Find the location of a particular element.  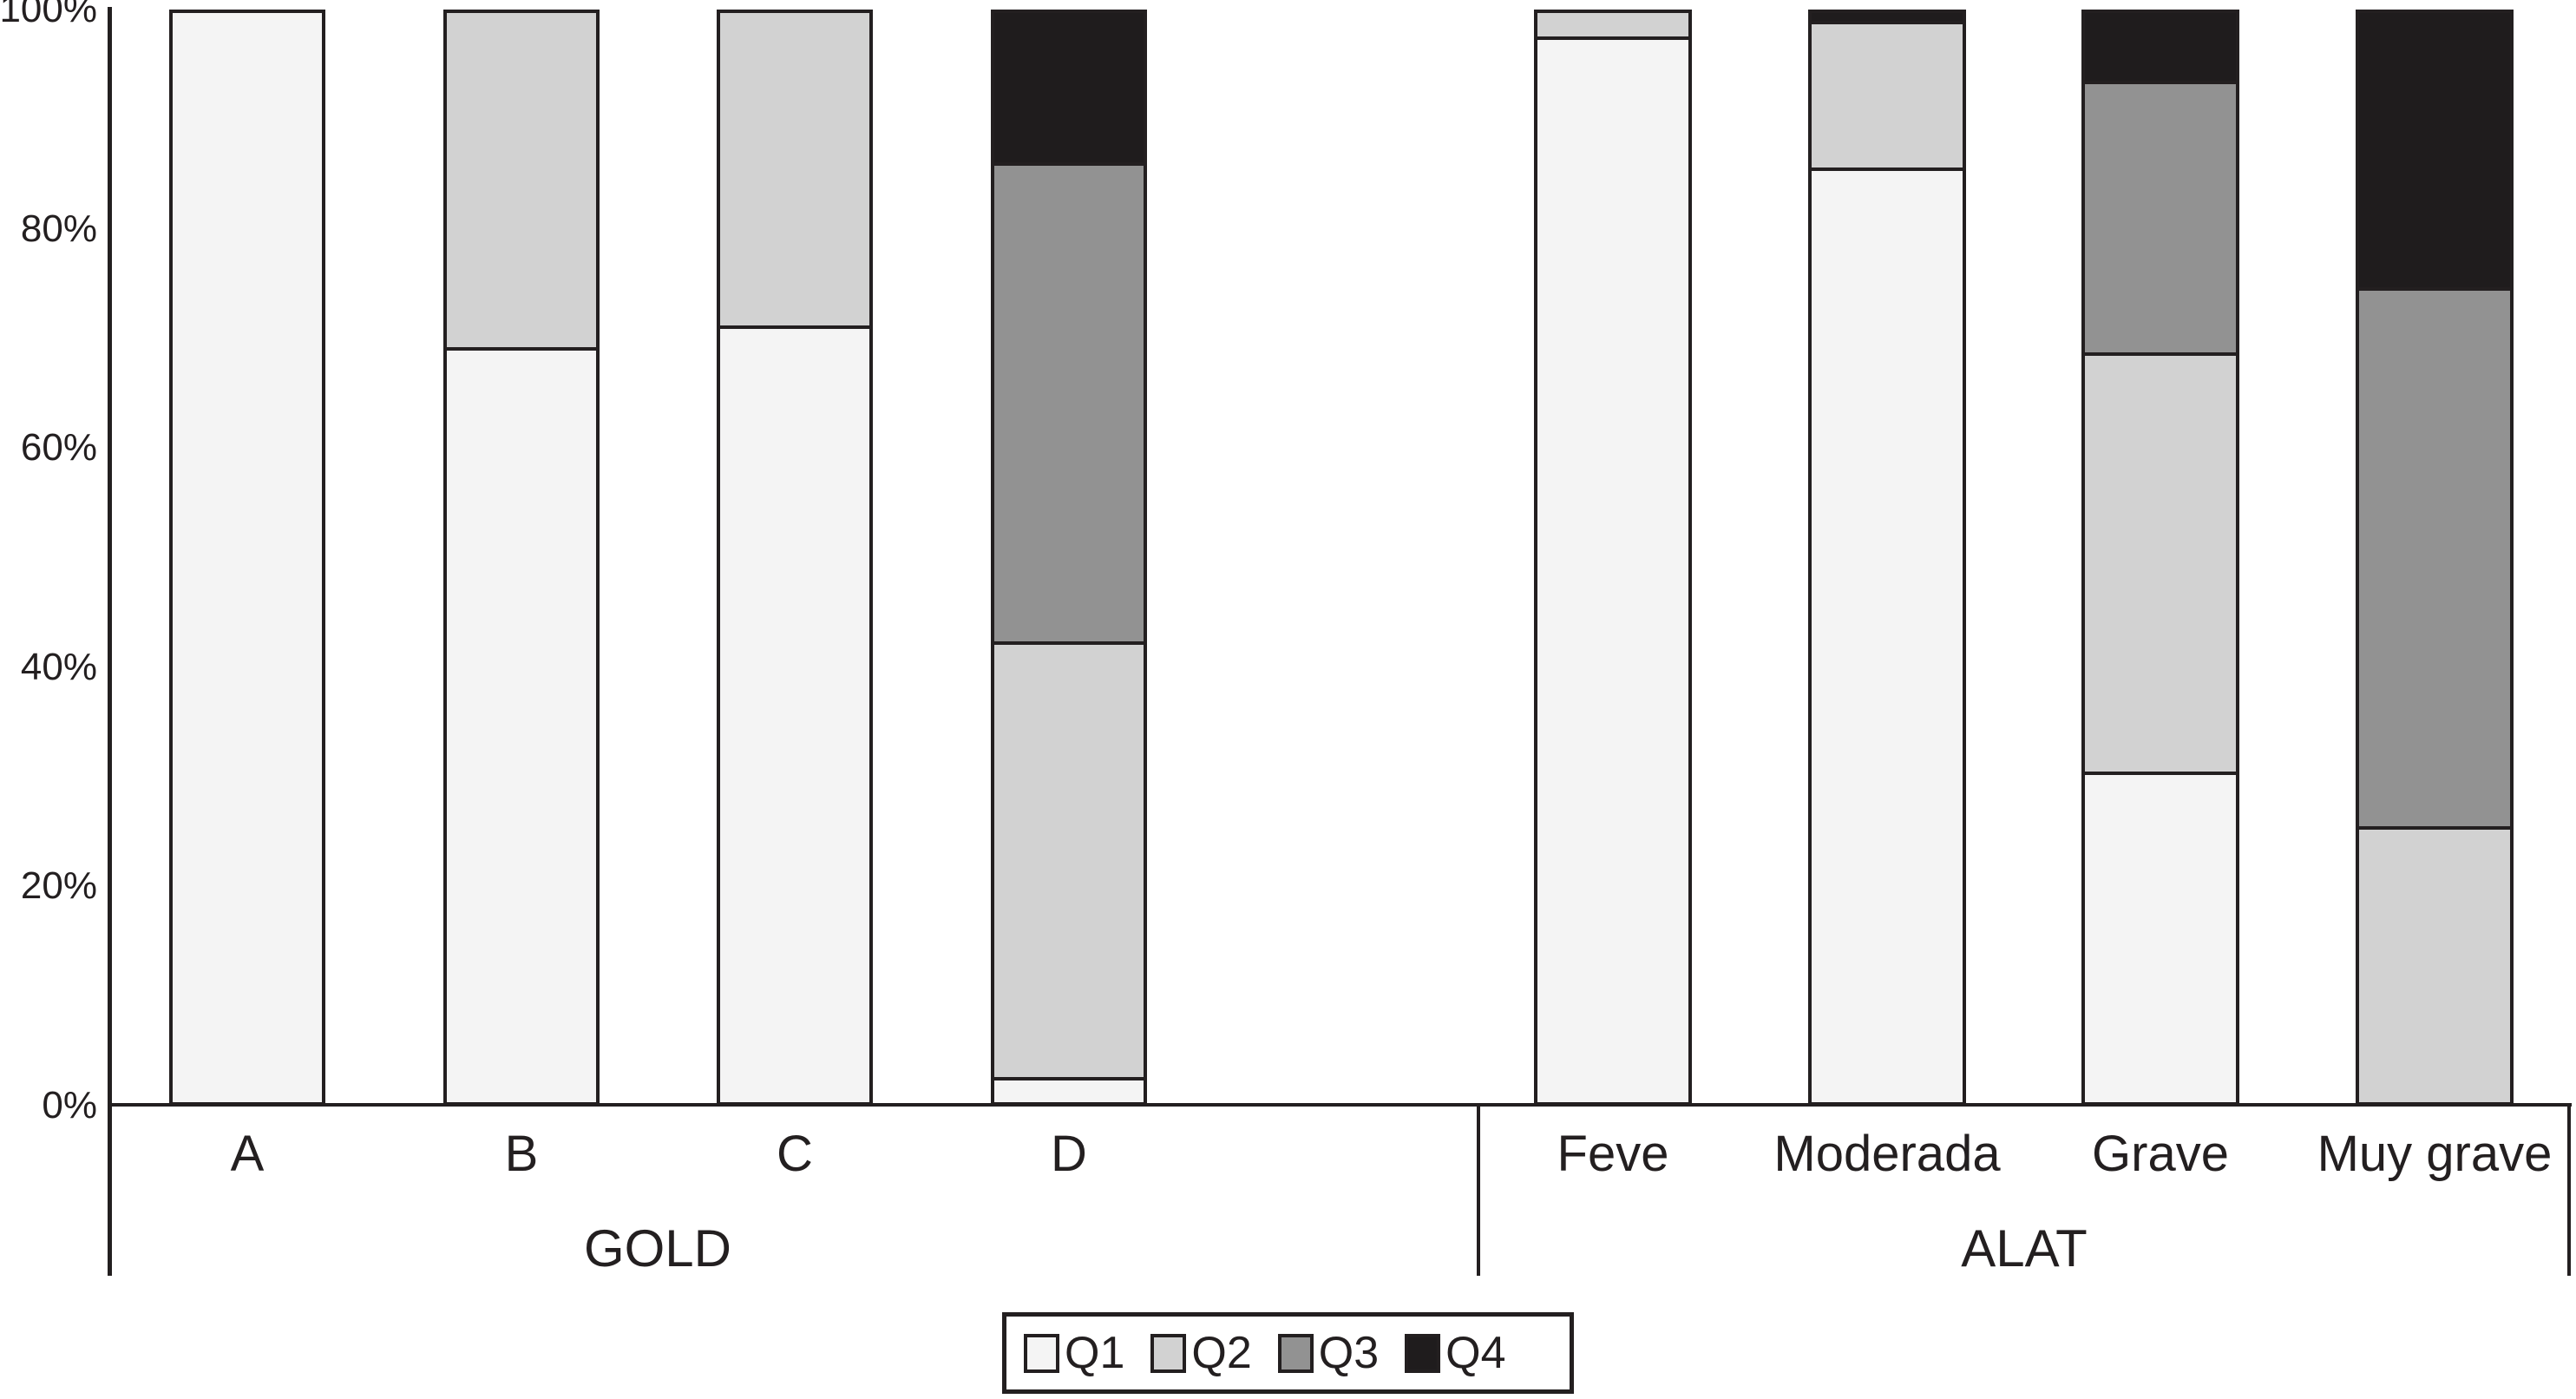

bar-moderada-segment-q4 is located at coordinates (1887, 18).